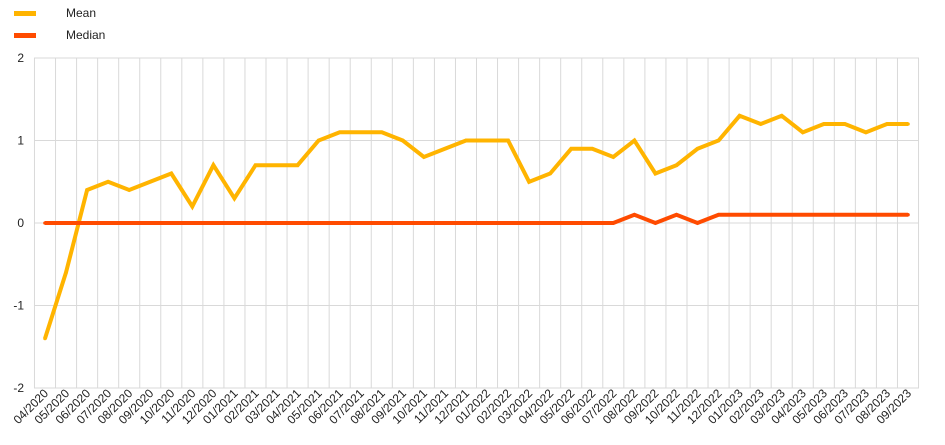 This screenshot has height=445, width=945. Describe the element at coordinates (59, 13) in the screenshot. I see `legend-item-mean: Mean` at that location.